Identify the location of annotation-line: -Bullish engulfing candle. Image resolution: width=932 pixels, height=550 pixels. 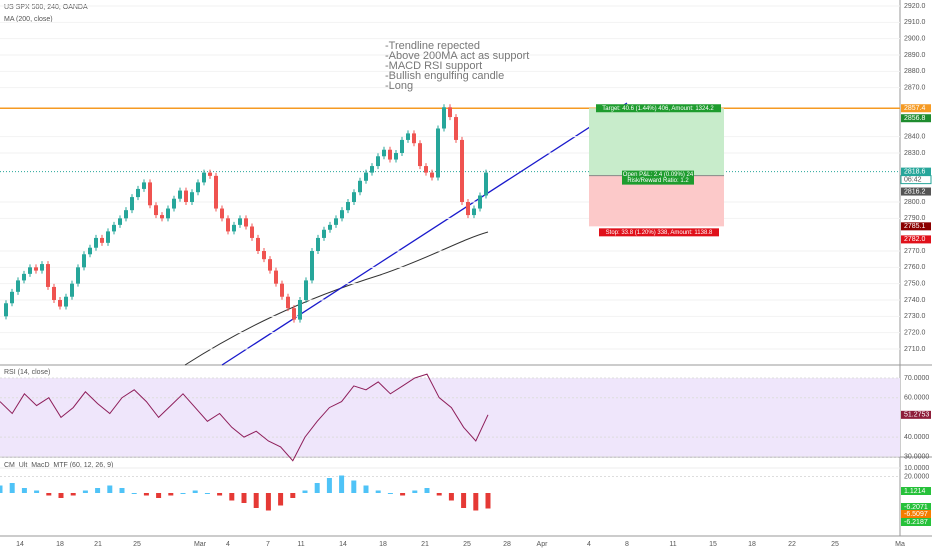
(444, 76).